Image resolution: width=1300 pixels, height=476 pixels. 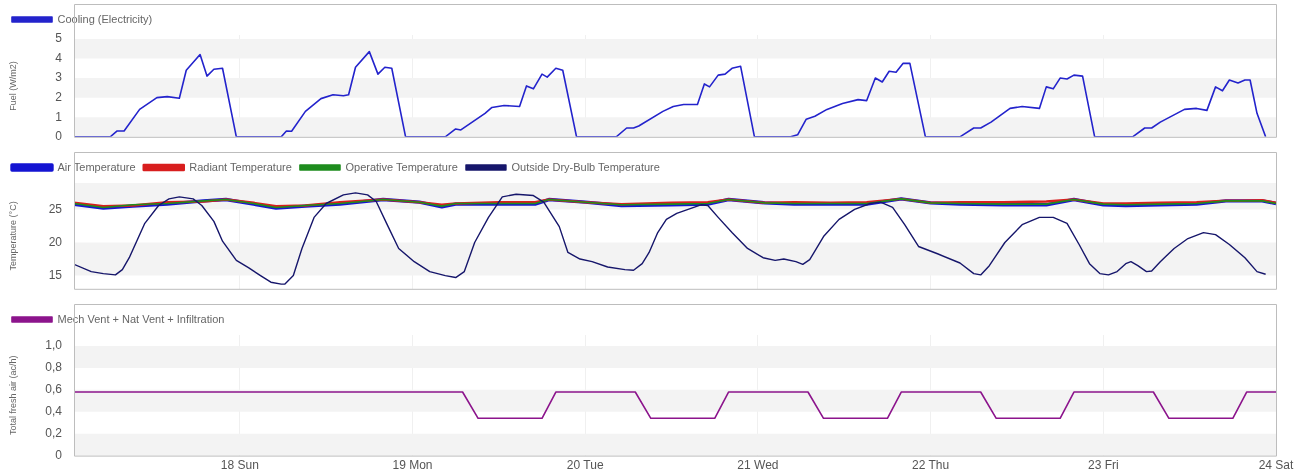 I want to click on x-tick-label: 22 Thu, so click(x=931, y=465).